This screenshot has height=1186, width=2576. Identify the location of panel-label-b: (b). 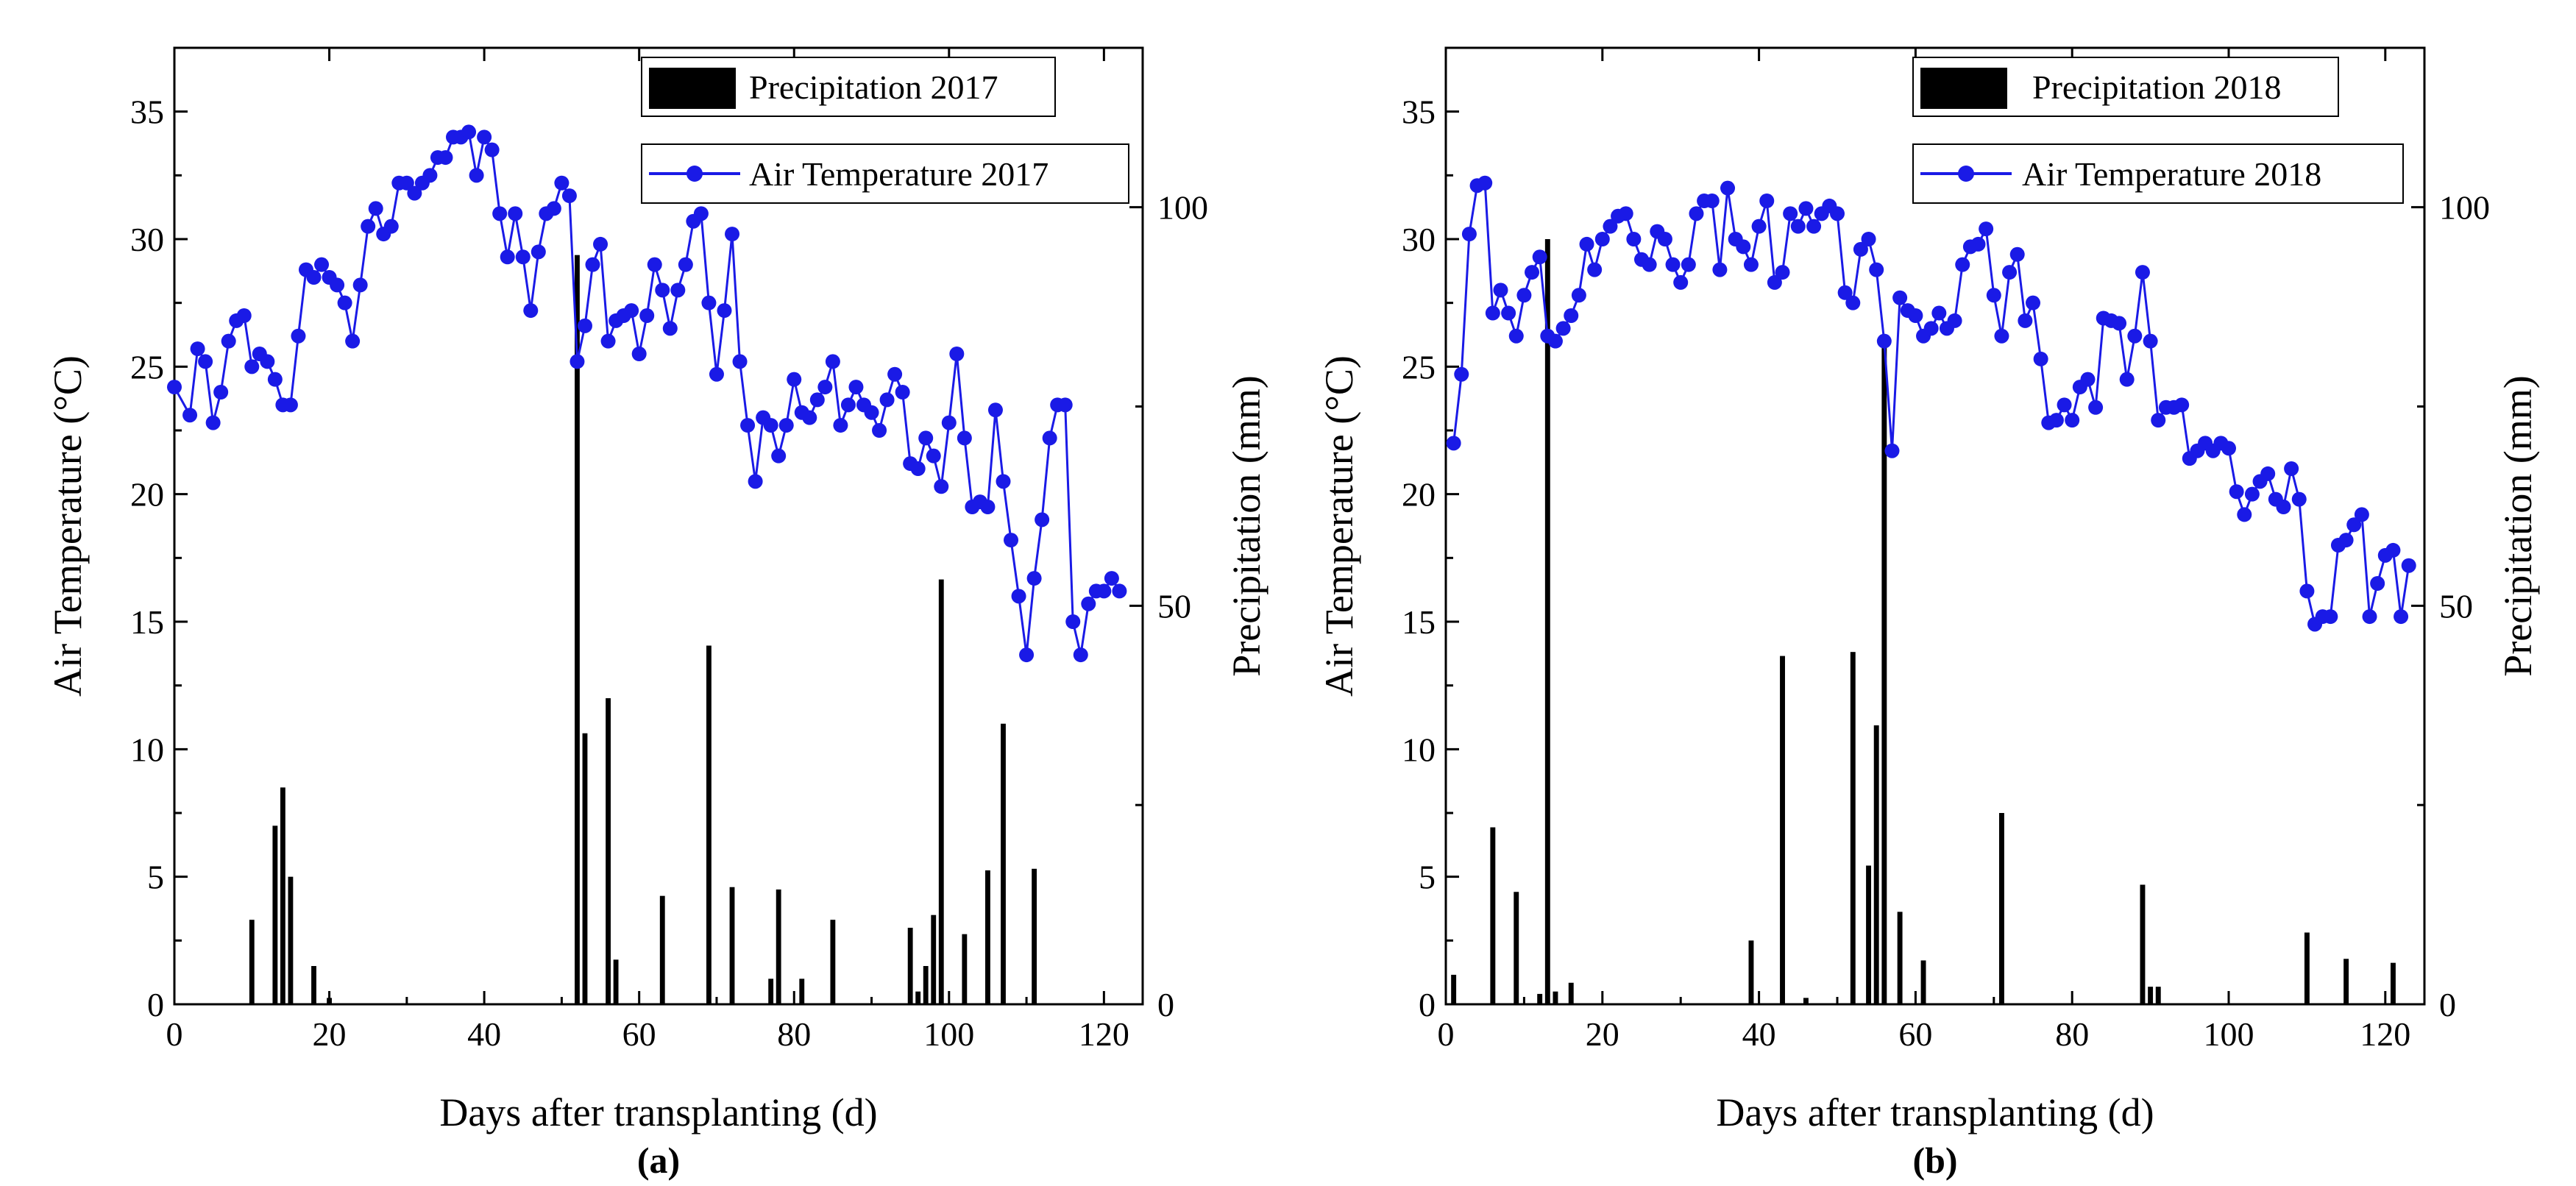
(1934, 1160).